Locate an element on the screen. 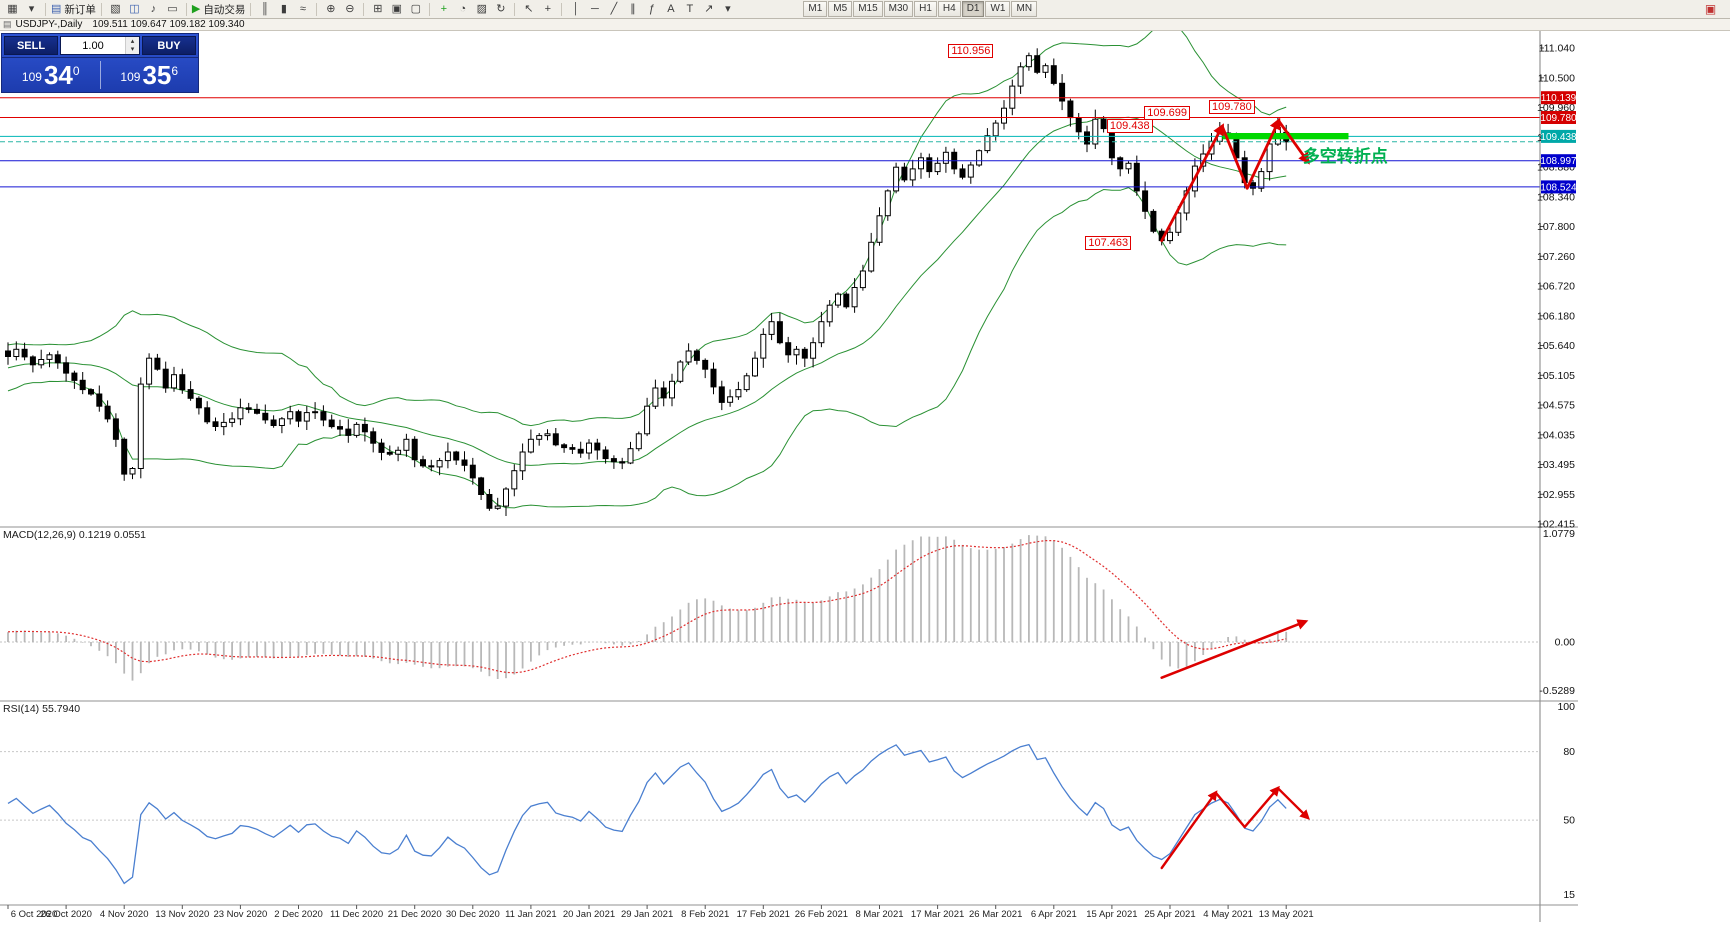 Image resolution: width=1730 pixels, height=939 pixels. svg-text: 26 Feb 2021 is located at coordinates (821, 914).